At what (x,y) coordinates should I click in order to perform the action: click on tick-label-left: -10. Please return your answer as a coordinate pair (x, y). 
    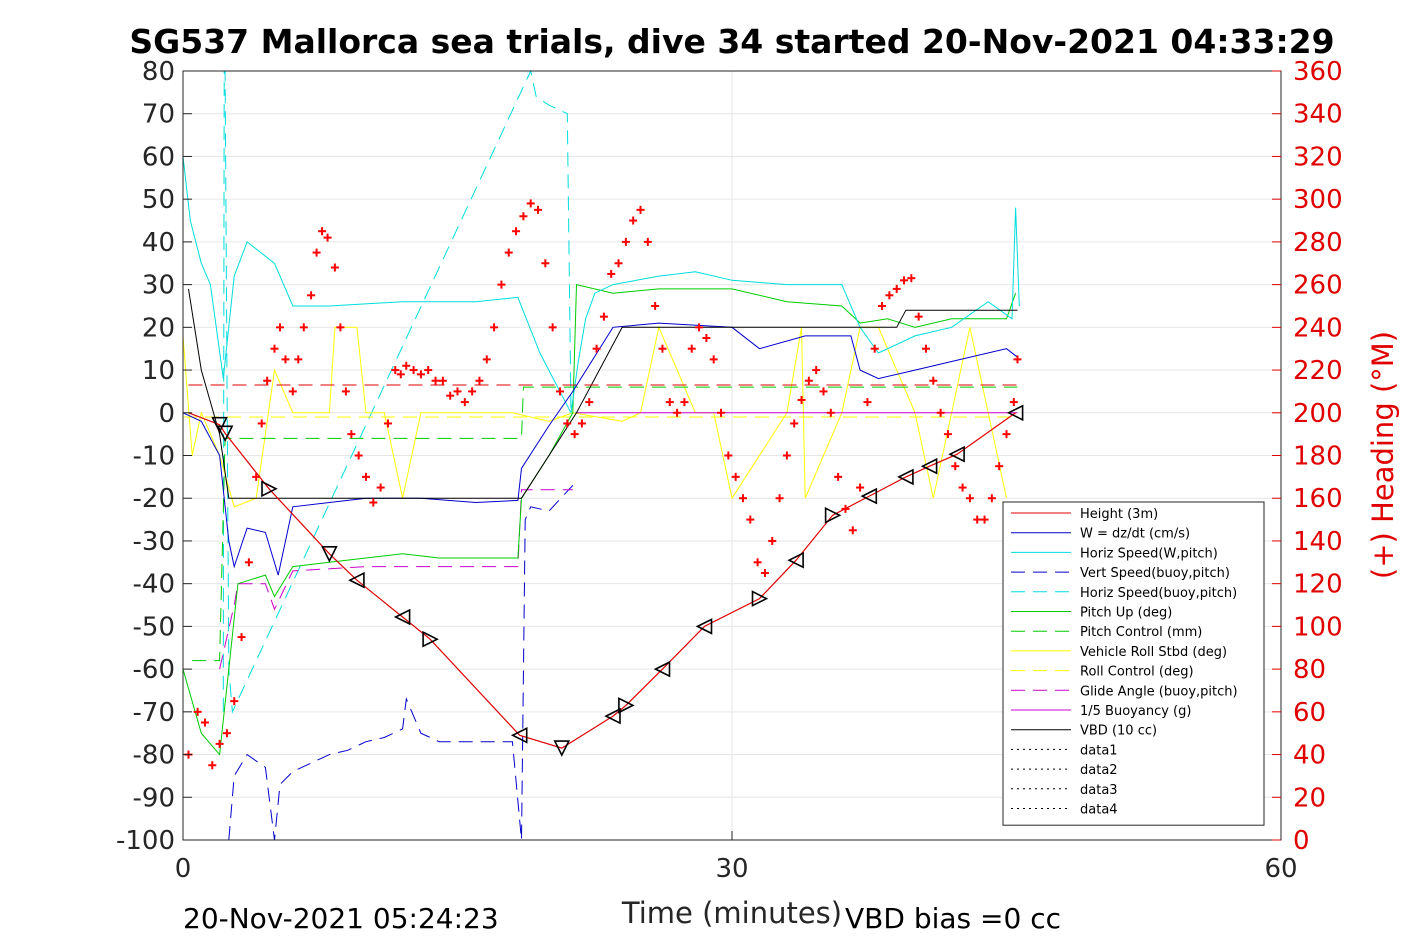
    Looking at the image, I should click on (154, 457).